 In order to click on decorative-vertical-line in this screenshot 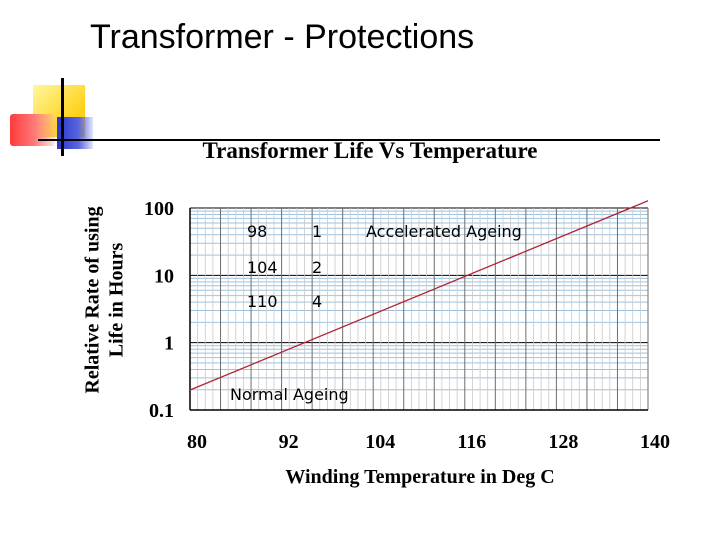, I will do `click(62, 117)`.